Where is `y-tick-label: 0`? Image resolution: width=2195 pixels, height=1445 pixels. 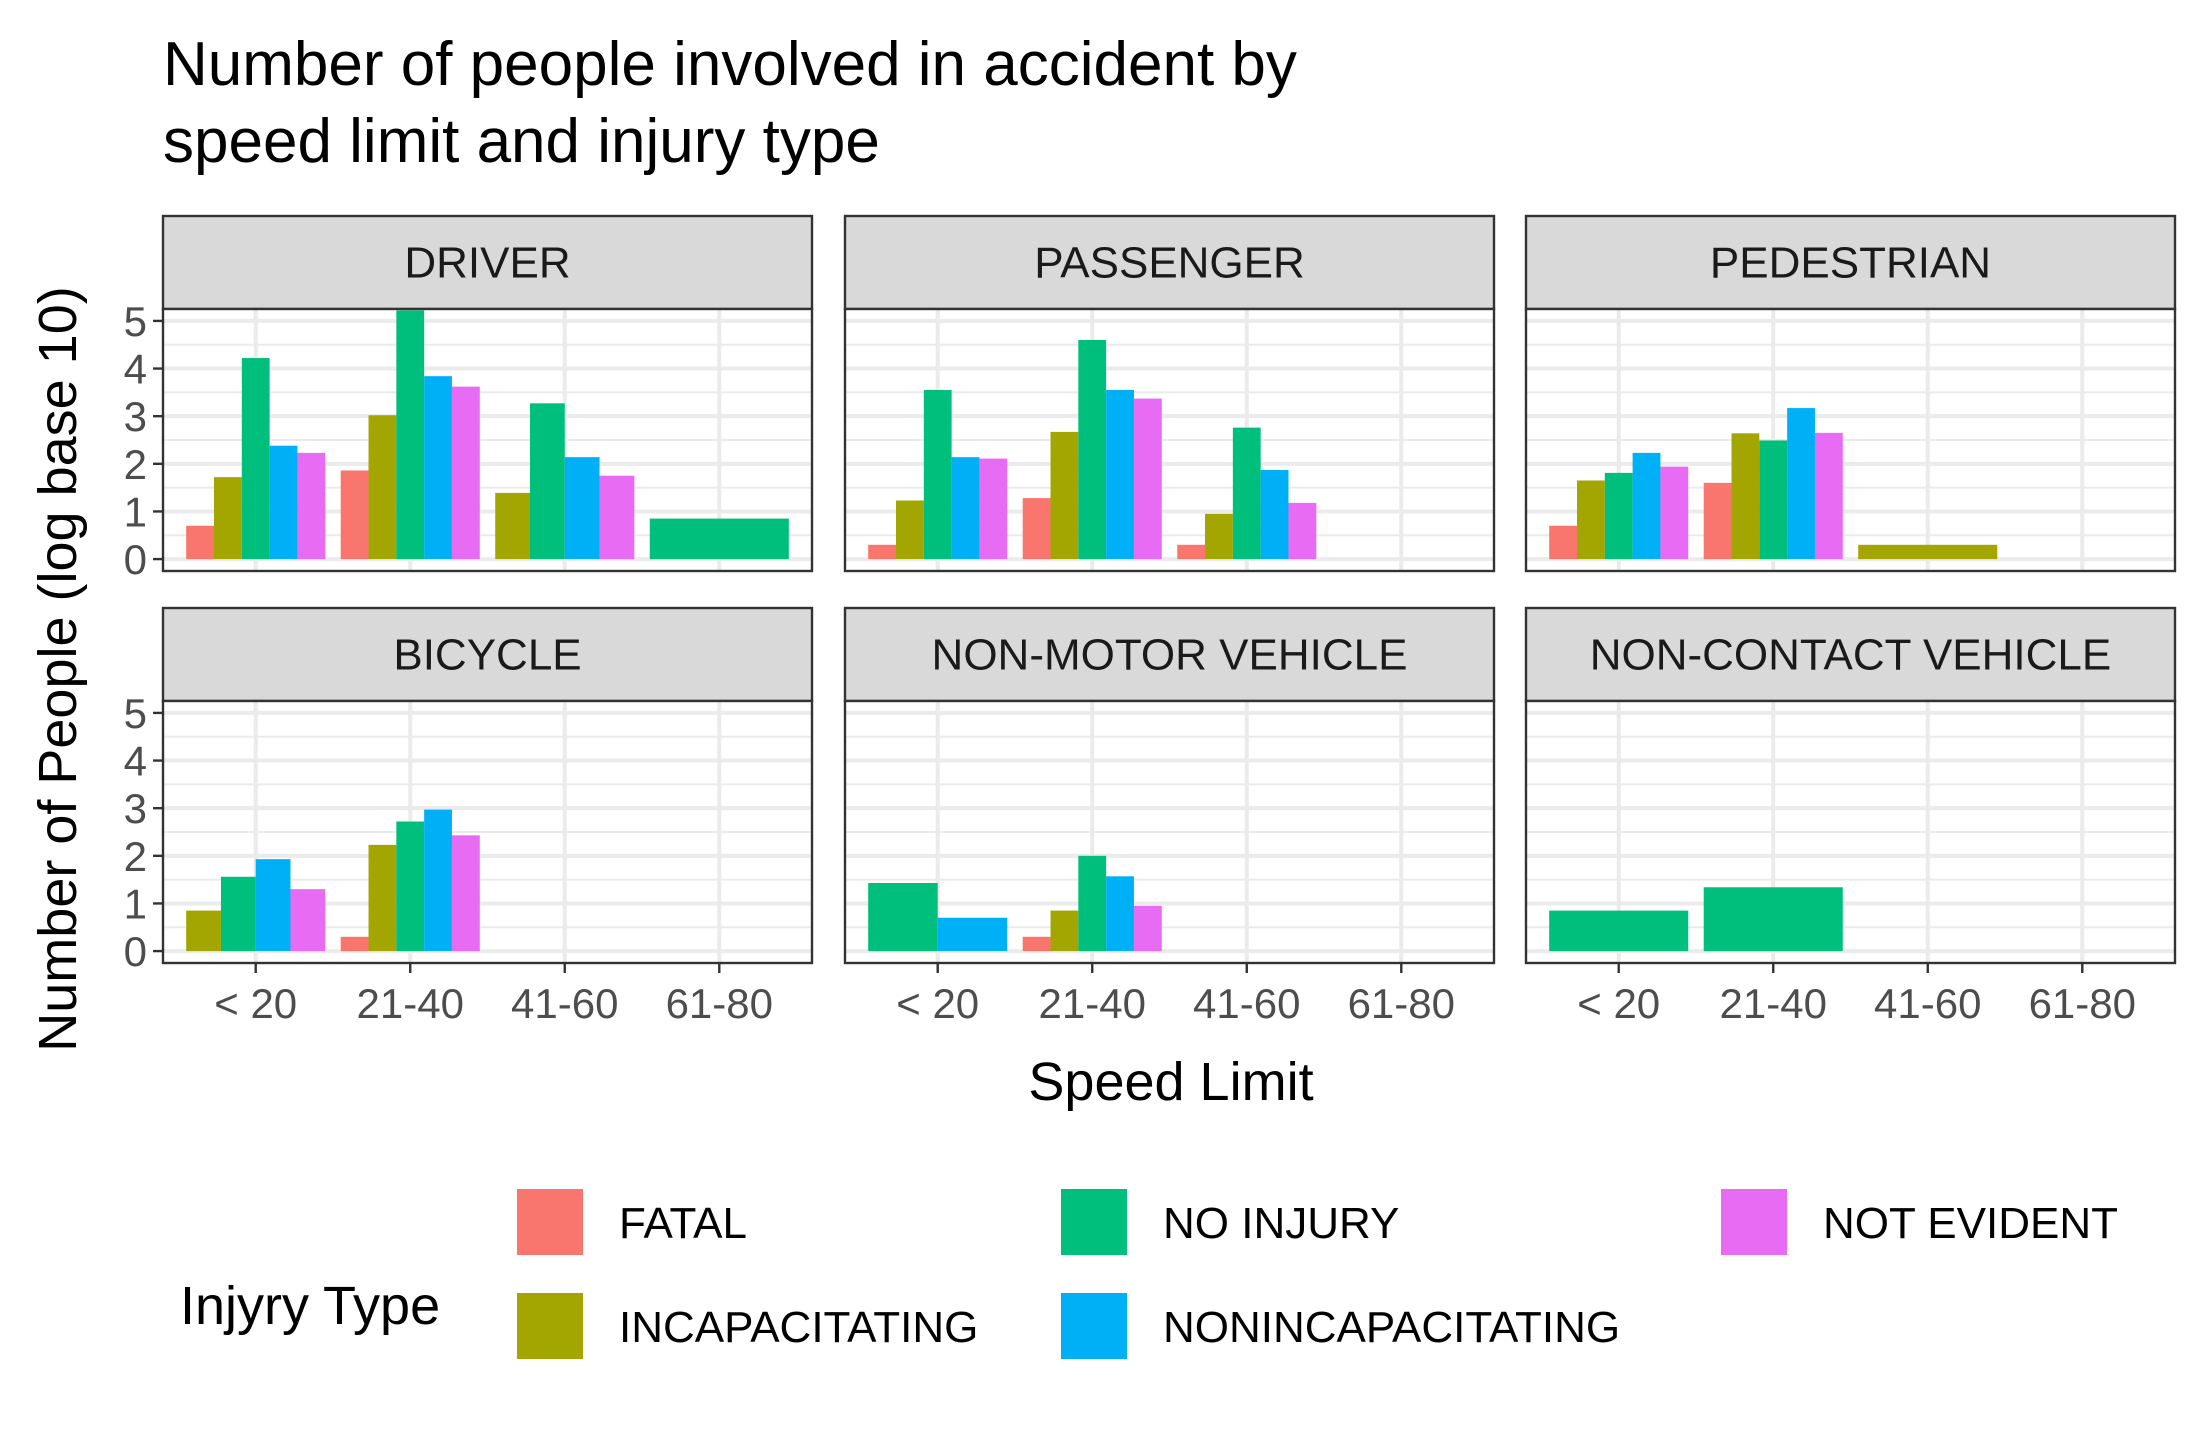 y-tick-label: 0 is located at coordinates (135, 951).